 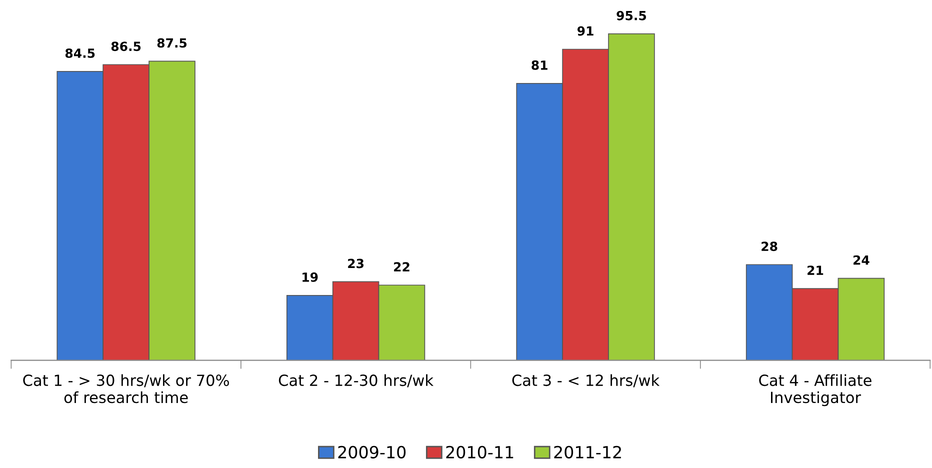 What do you see at coordinates (816, 270) in the screenshot?
I see `data-label: 21` at bounding box center [816, 270].